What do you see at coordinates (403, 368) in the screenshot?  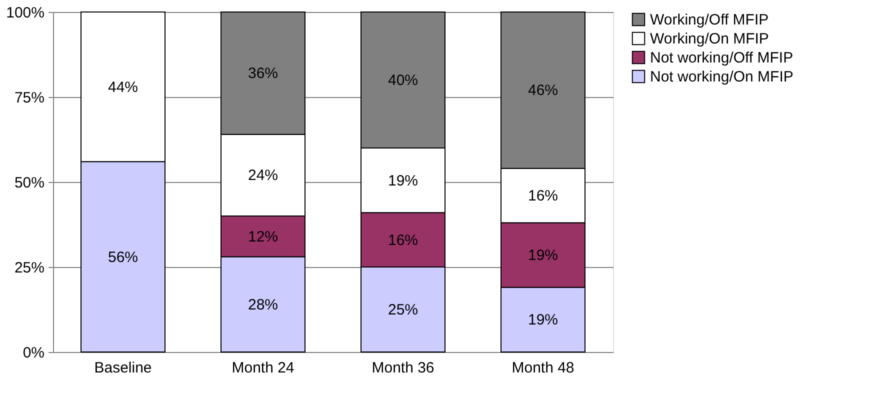 I see `x-tick-label: Month 36` at bounding box center [403, 368].